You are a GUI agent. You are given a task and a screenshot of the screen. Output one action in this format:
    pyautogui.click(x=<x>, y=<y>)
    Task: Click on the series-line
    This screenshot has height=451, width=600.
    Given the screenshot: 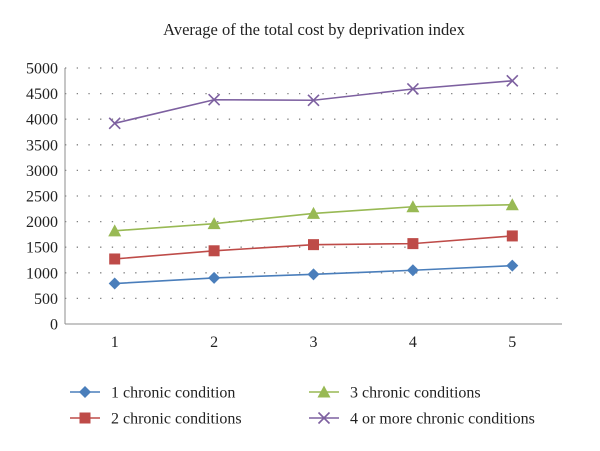 What is the action you would take?
    pyautogui.click(x=313, y=102)
    